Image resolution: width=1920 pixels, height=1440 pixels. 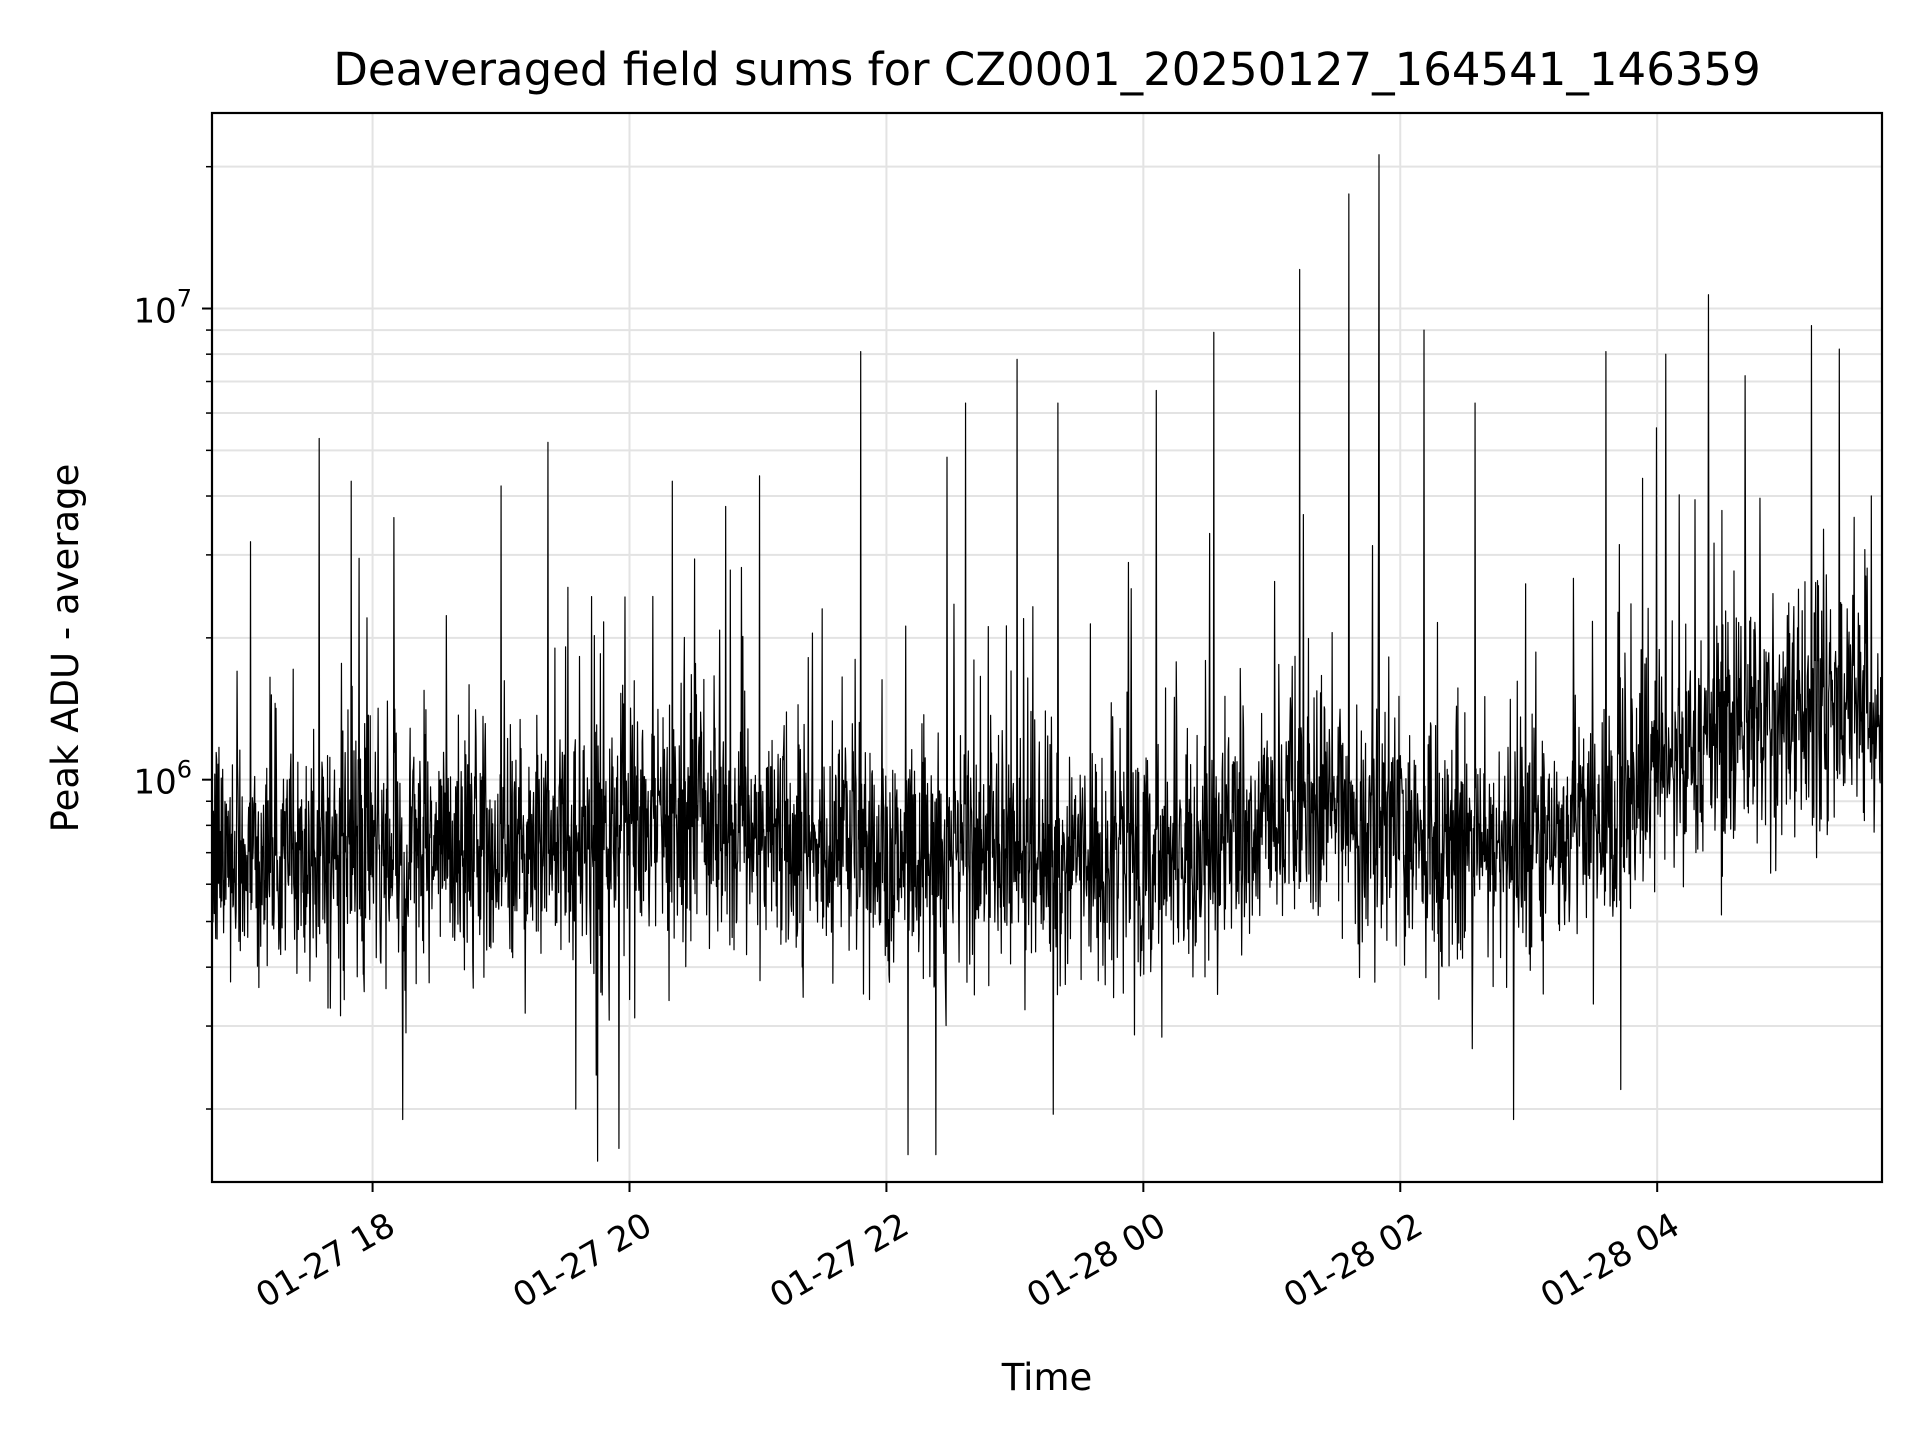 I want to click on y-tick-label: 10⁷, so click(x=162, y=308).